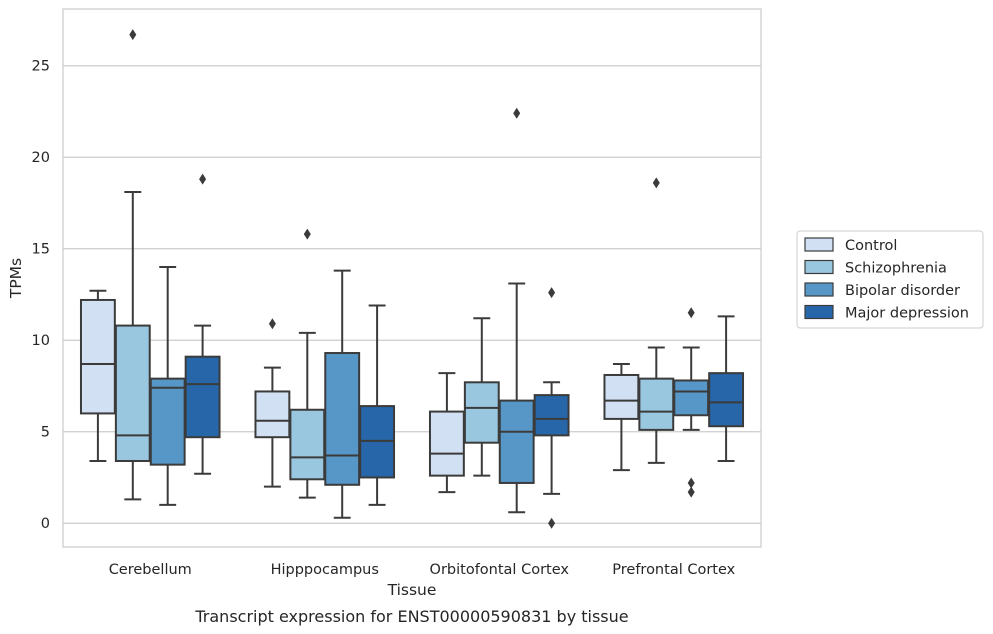  I want to click on legend-label: Schizophrenia, so click(896, 269).